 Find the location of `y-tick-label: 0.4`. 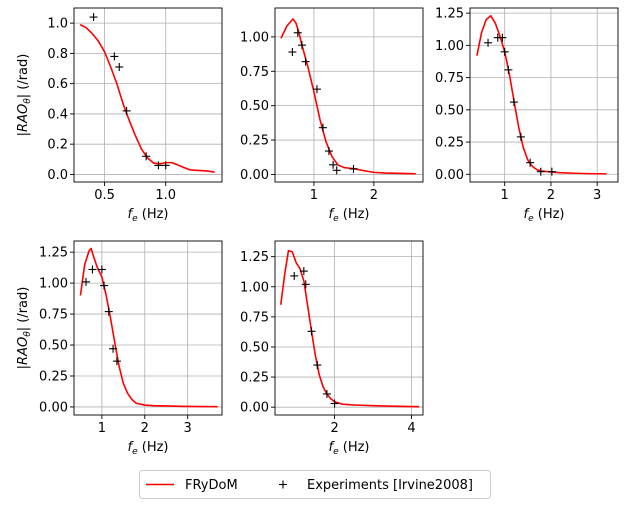

y-tick-label: 0.4 is located at coordinates (57, 114).